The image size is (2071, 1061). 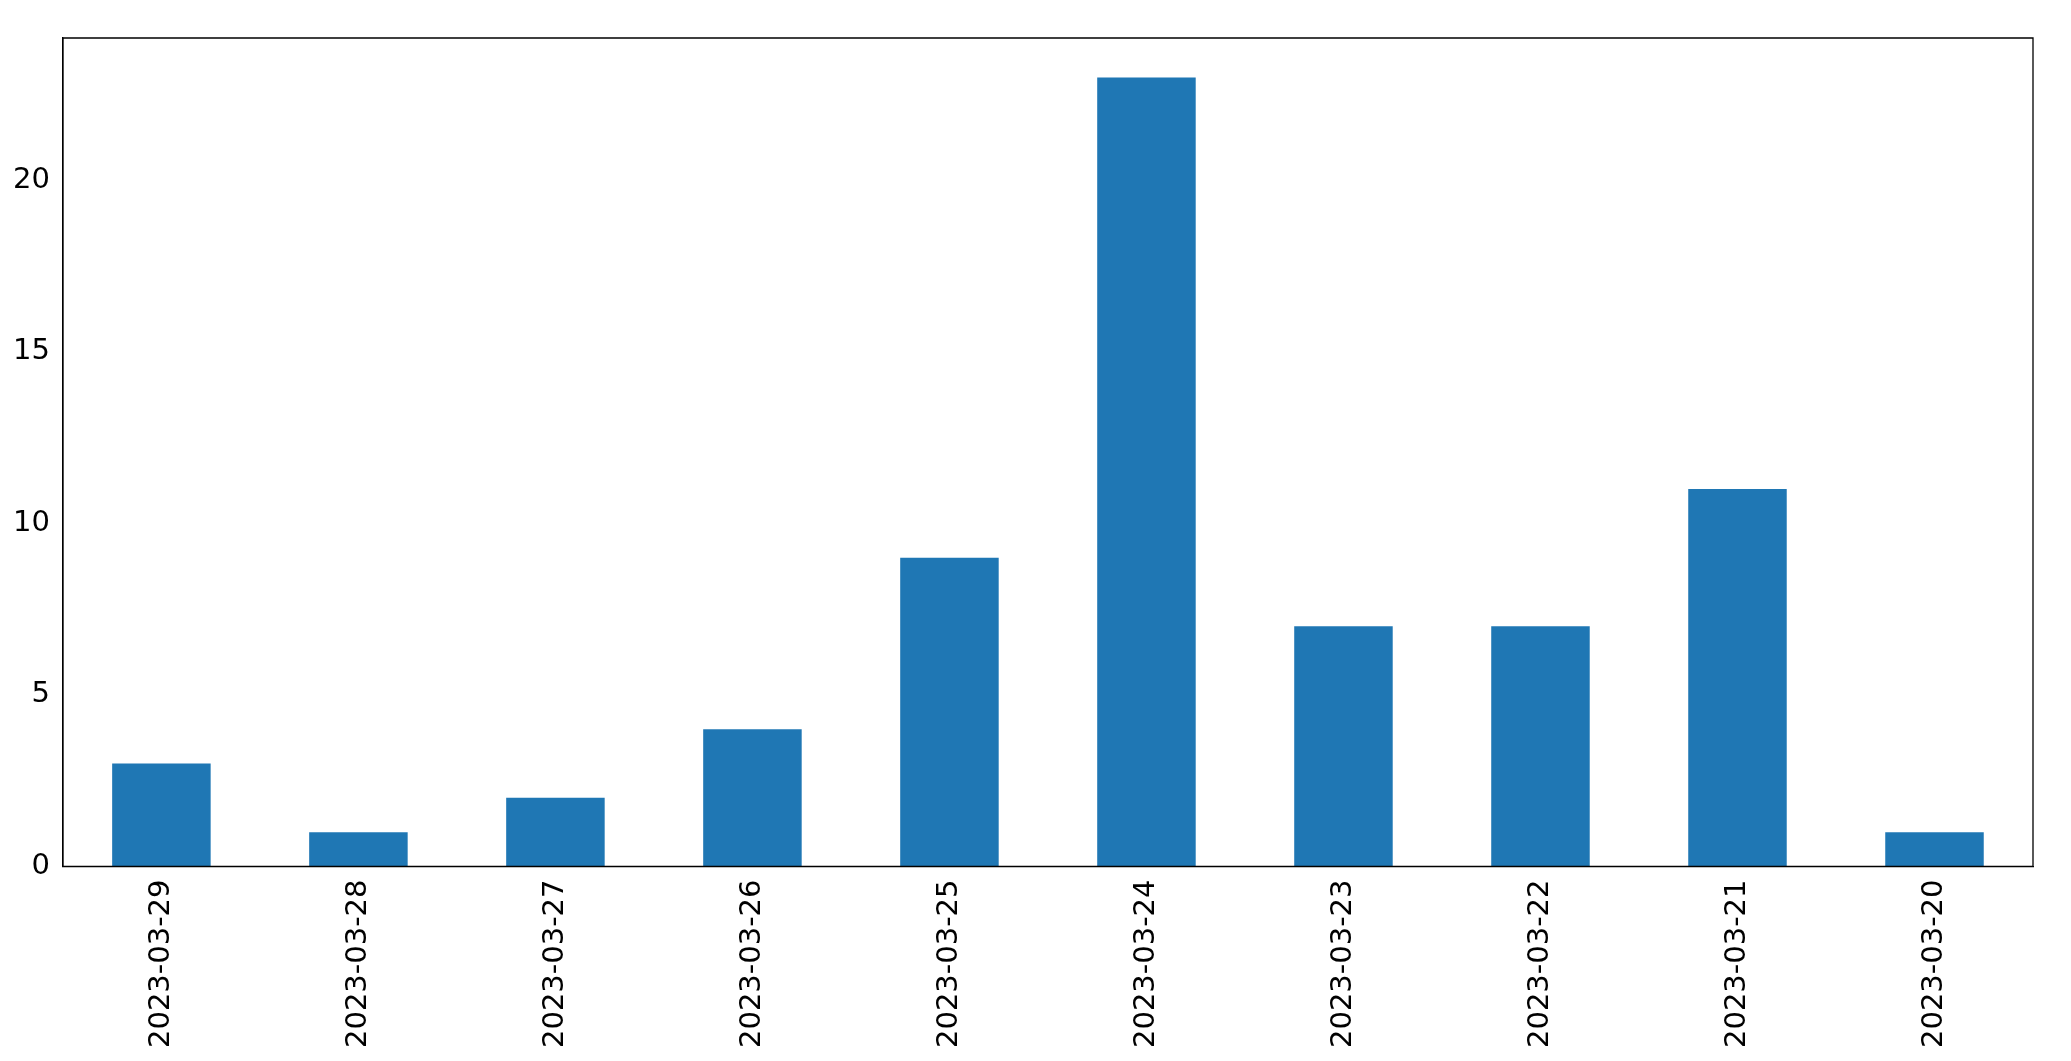 What do you see at coordinates (749, 964) in the screenshot?
I see `x-tick-label: 2023-03-26` at bounding box center [749, 964].